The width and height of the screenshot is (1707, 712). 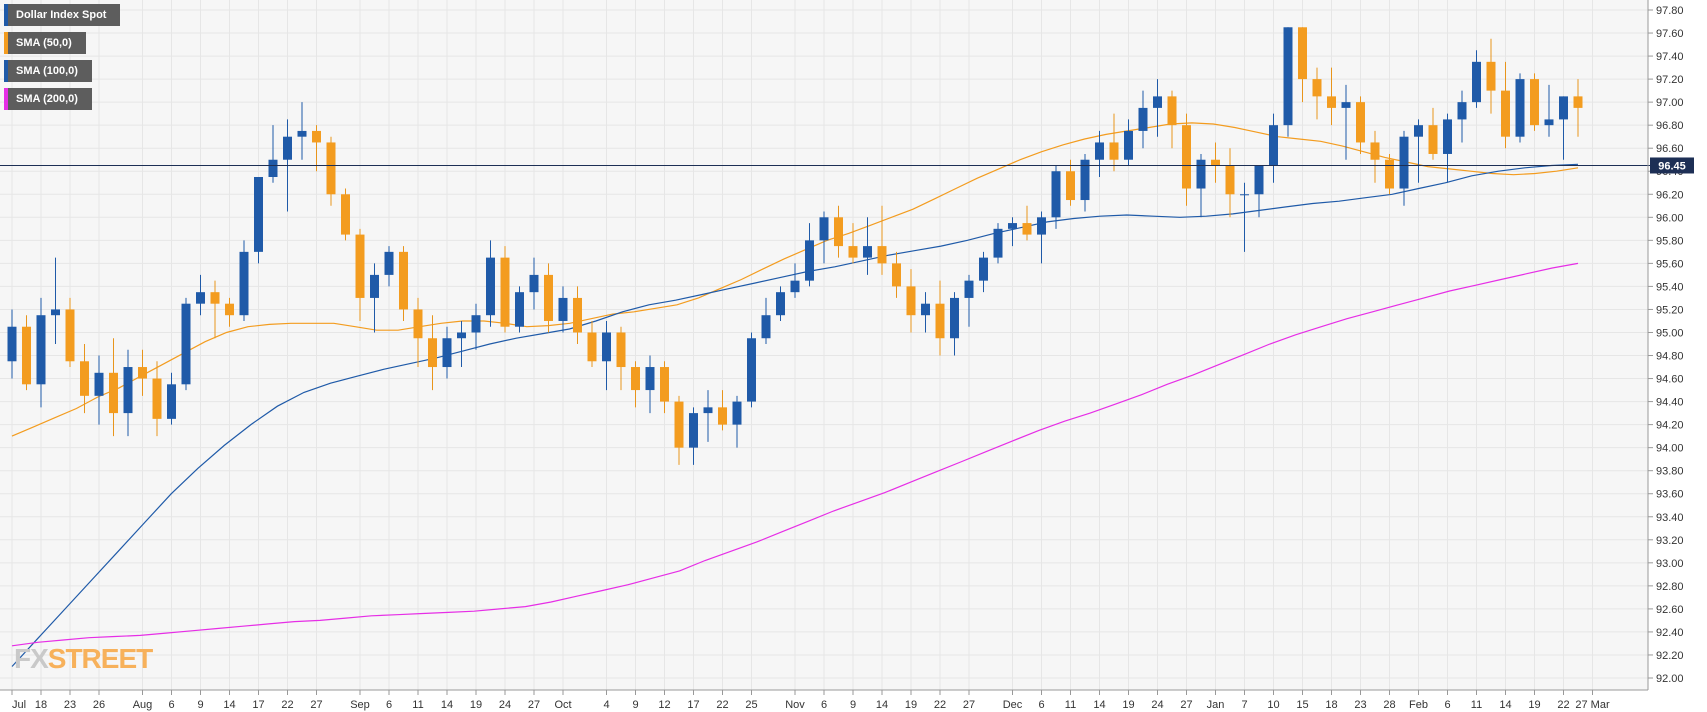 I want to click on y-tick-label: 92.80, so click(x=1670, y=587).